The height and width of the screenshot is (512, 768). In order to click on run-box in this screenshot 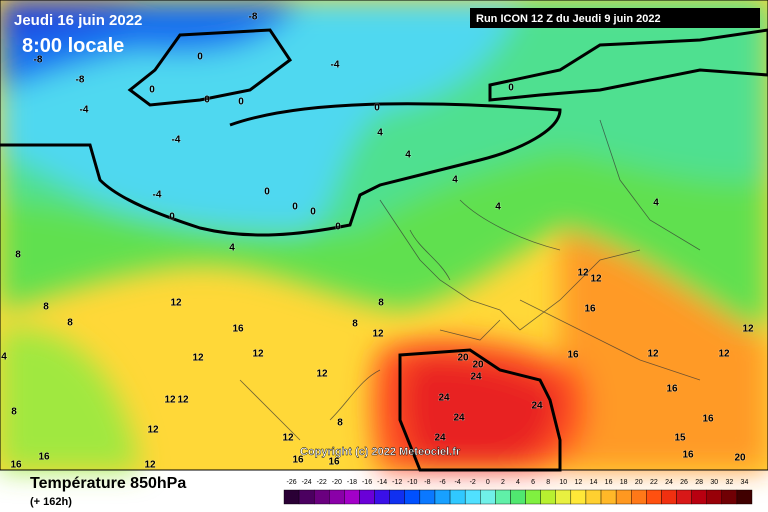, I will do `click(615, 18)`.